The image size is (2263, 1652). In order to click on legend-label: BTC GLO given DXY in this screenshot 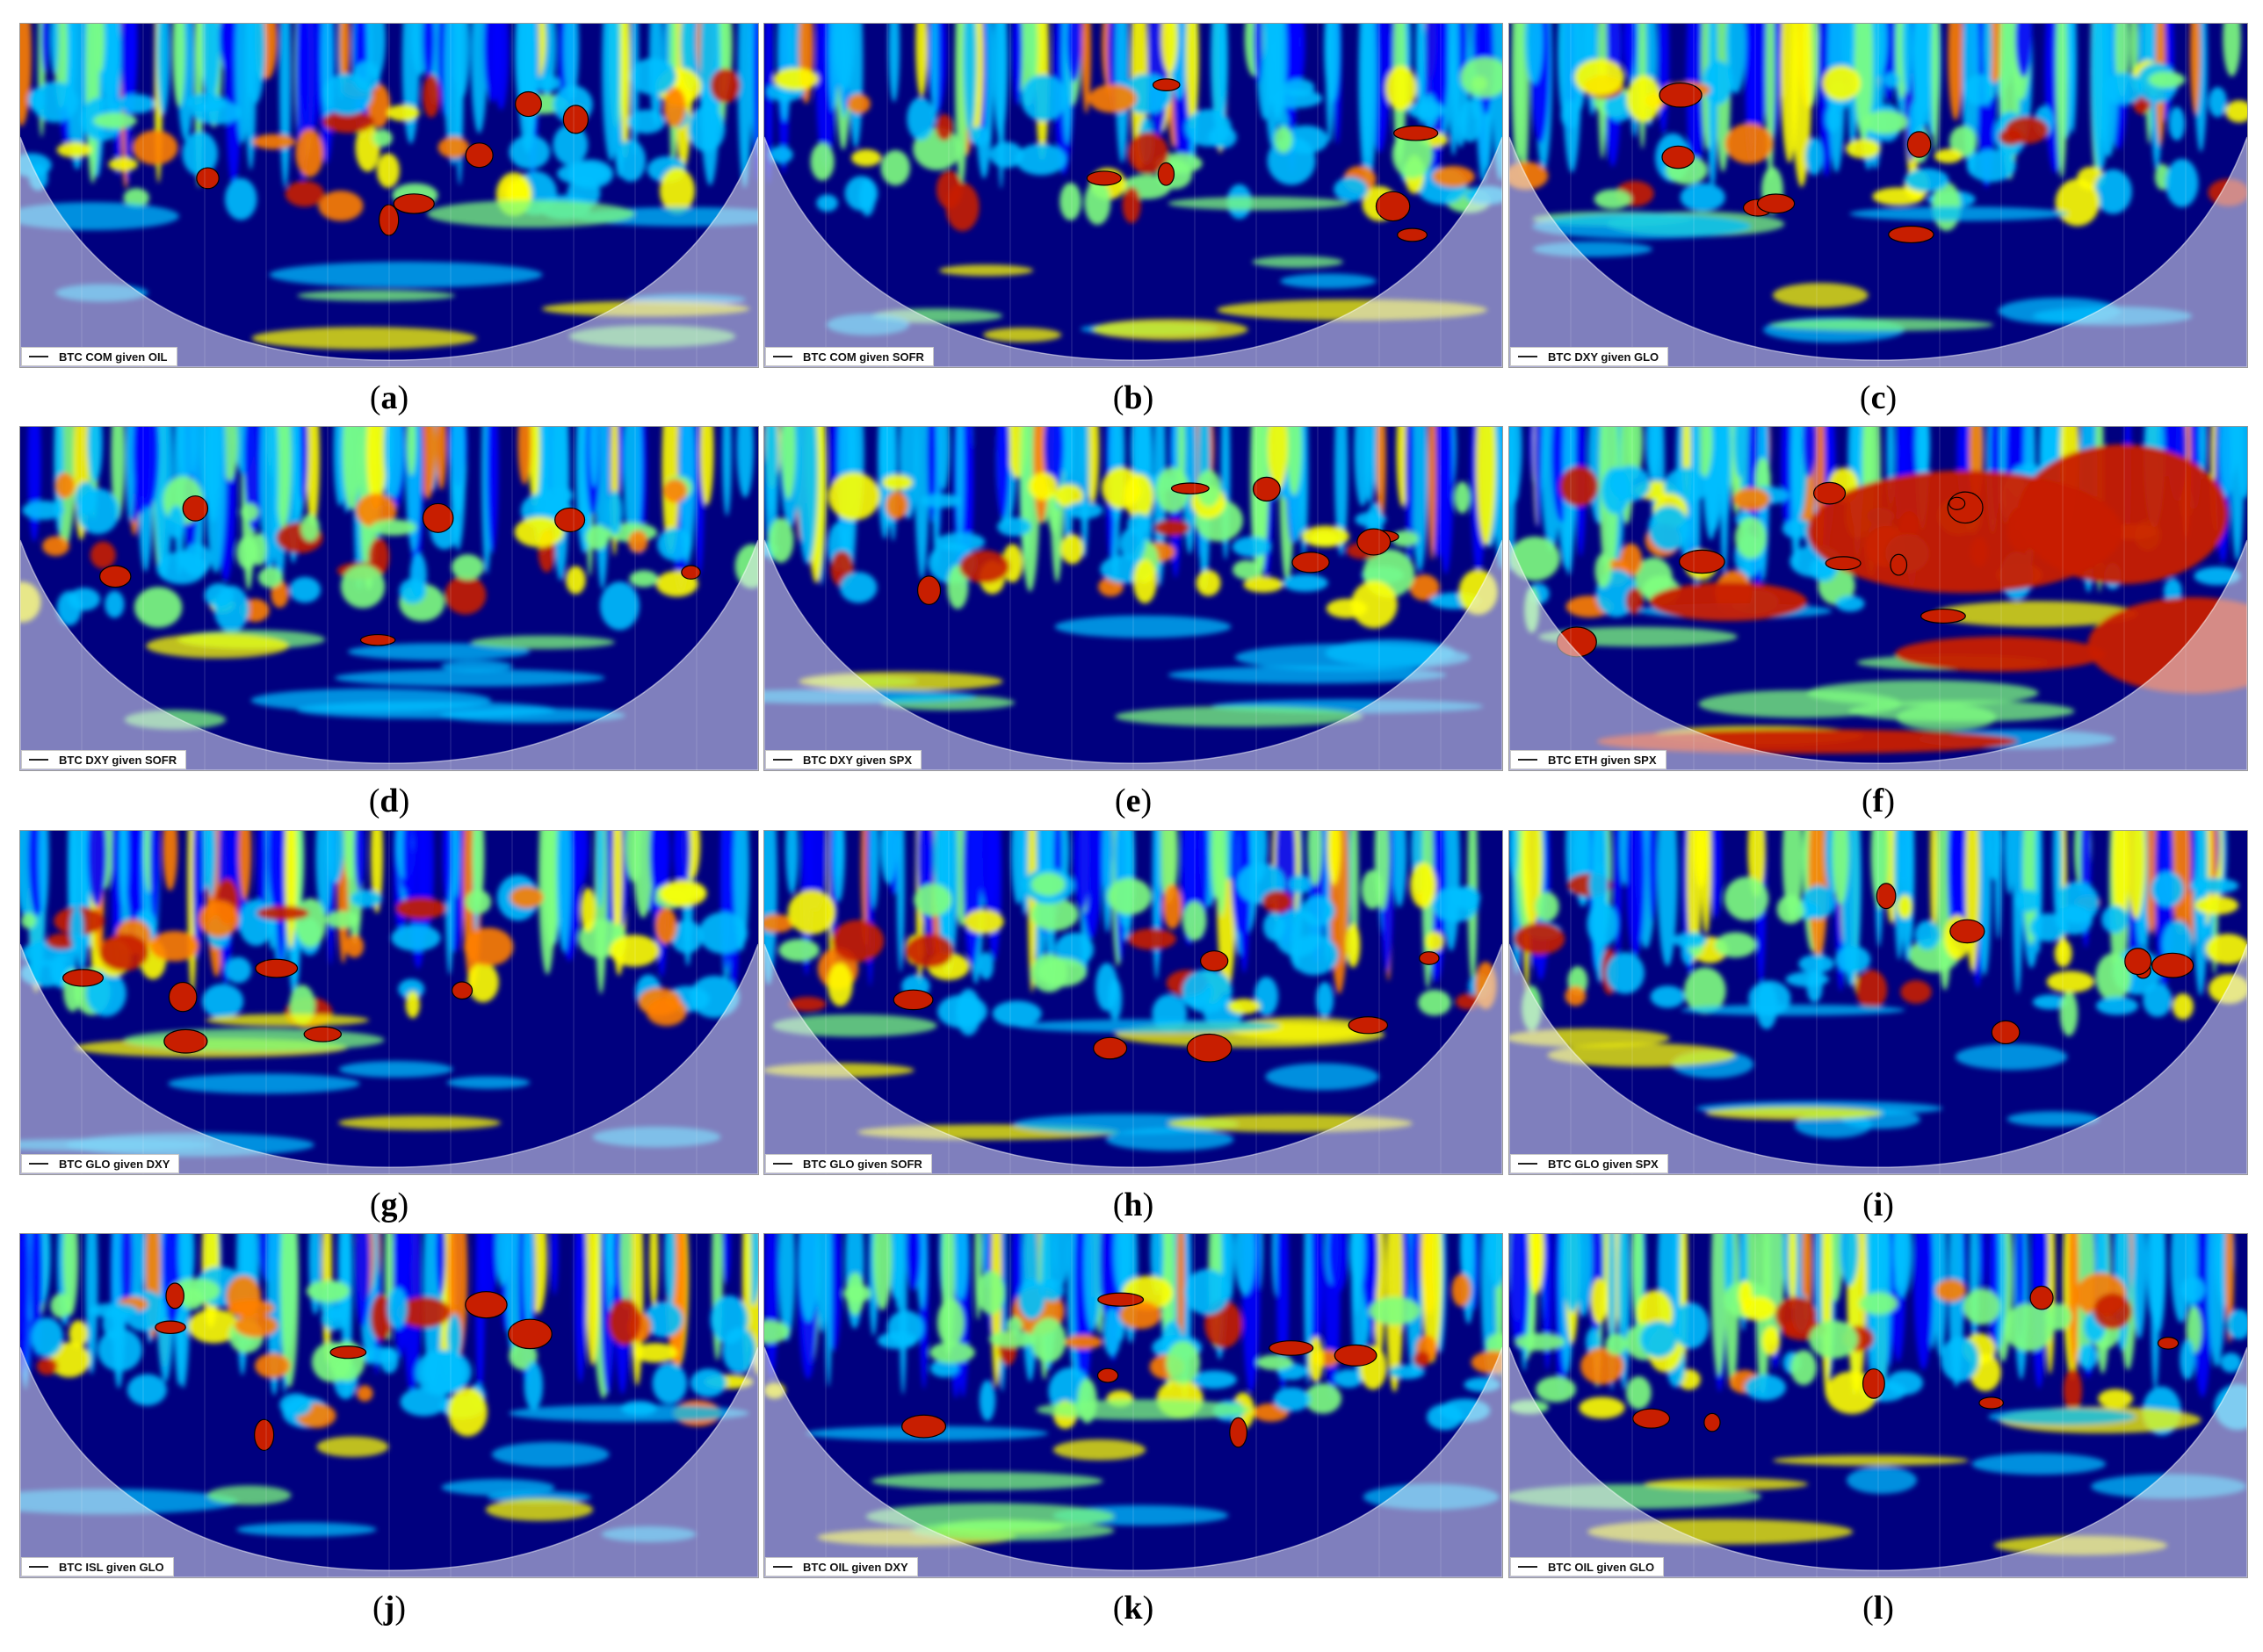, I will do `click(115, 1164)`.